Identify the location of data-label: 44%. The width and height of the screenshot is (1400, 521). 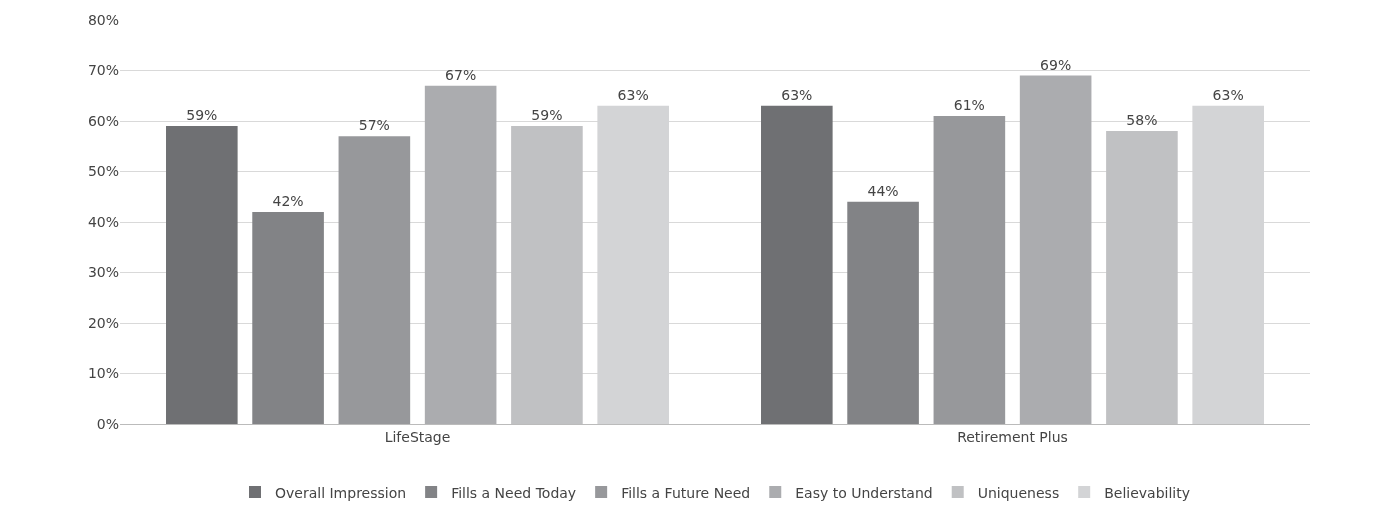
(883, 190).